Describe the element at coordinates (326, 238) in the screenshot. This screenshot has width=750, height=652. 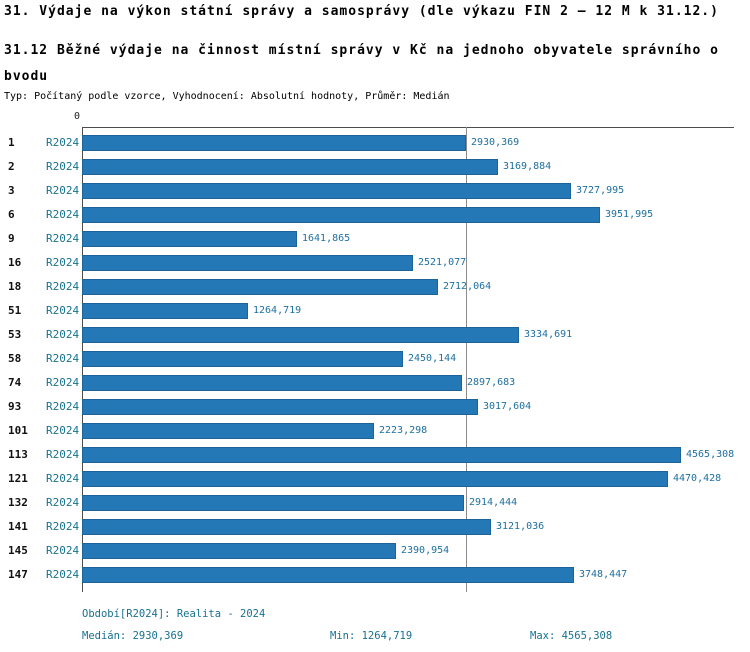
I see `value-label: 1641,865` at that location.